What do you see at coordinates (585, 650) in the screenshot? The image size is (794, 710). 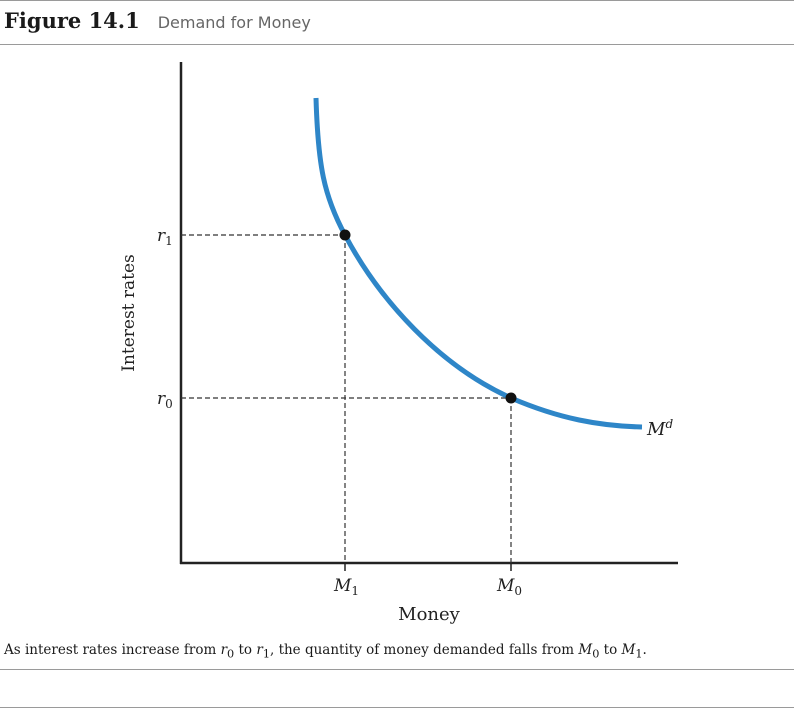 I see `caption-var-m0: M` at bounding box center [585, 650].